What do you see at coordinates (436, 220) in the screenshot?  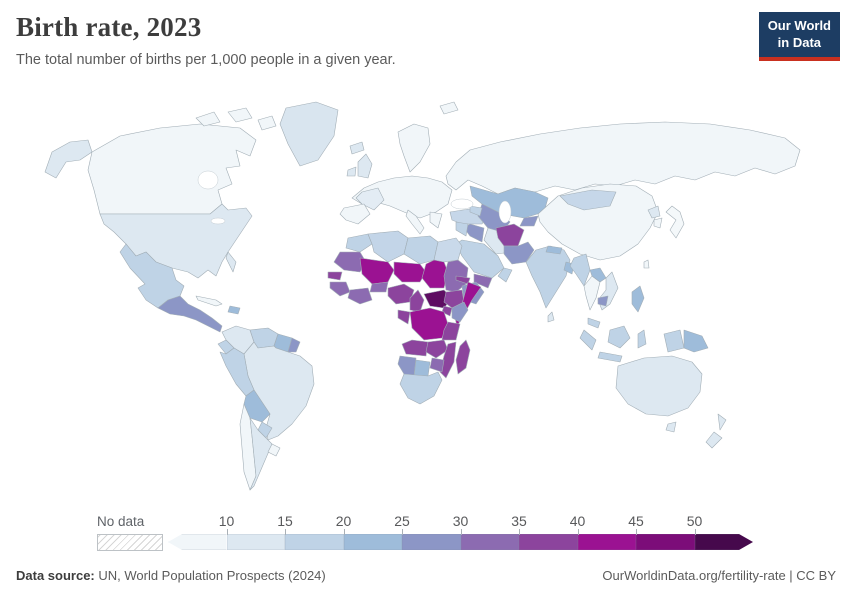 I see `map-region-balkans` at bounding box center [436, 220].